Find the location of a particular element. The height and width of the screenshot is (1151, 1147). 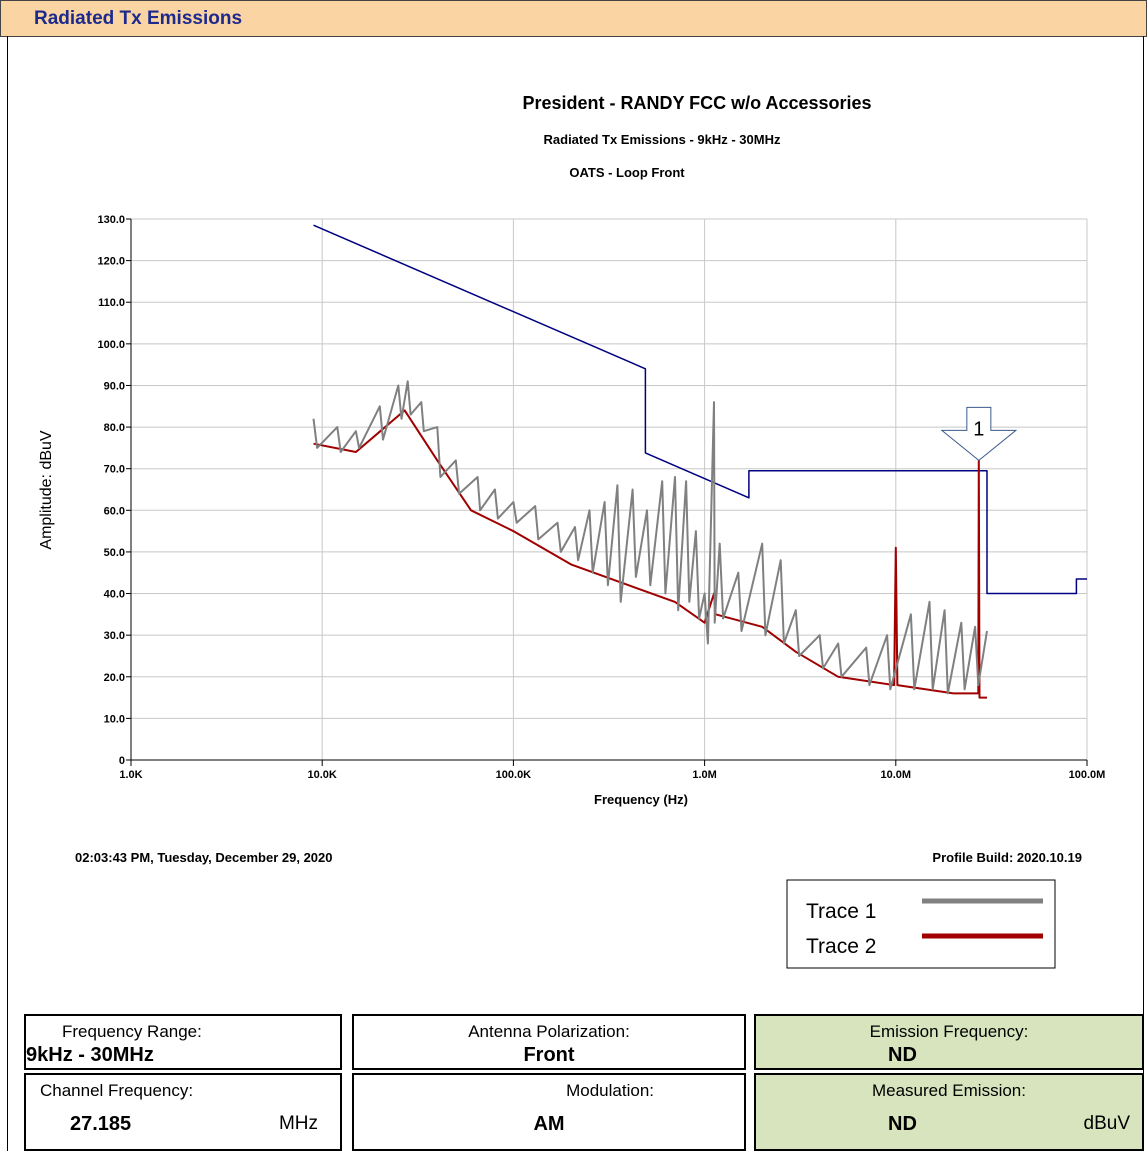

chart-subtitle: OATS - Loop Front is located at coordinates (627, 172).